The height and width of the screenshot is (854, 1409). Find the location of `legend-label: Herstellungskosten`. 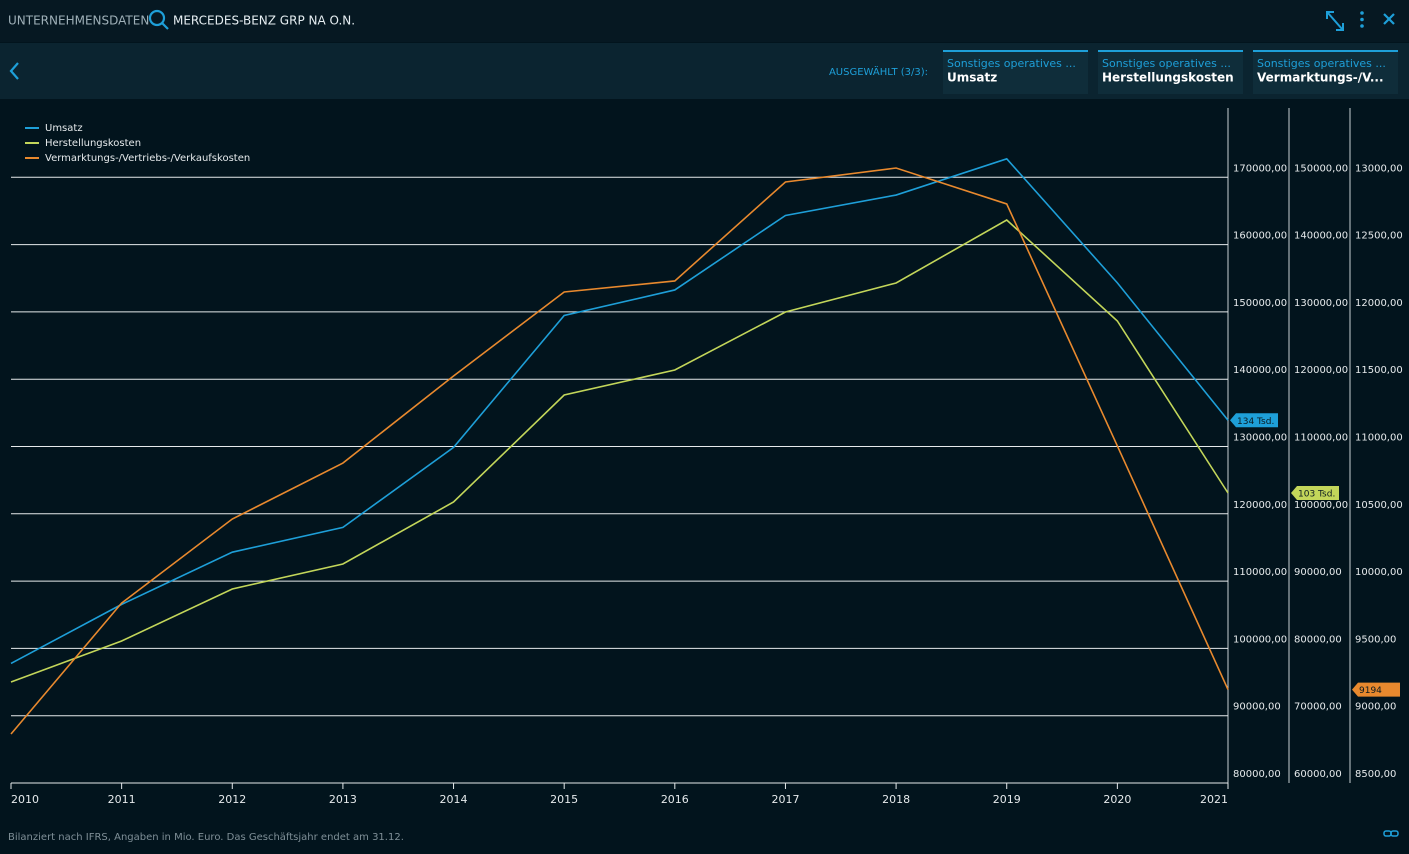

legend-label: Herstellungskosten is located at coordinates (93, 143).